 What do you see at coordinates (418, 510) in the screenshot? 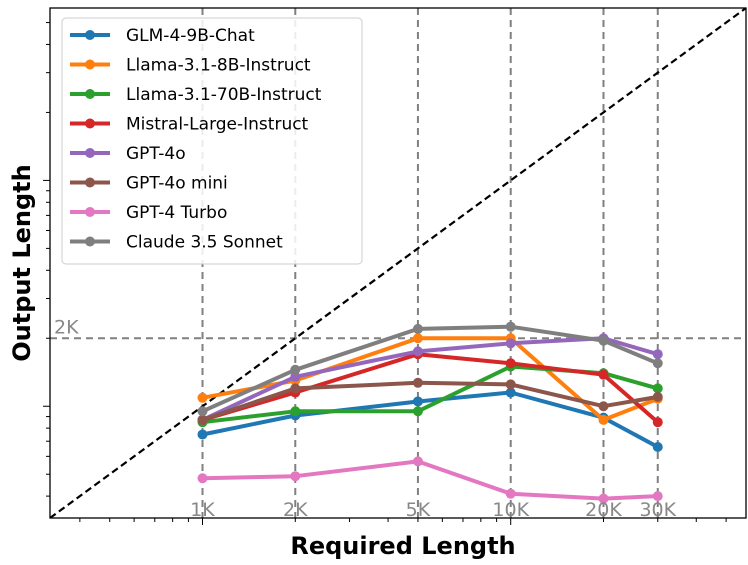
I see `x-tick-label: 5K` at bounding box center [418, 510].